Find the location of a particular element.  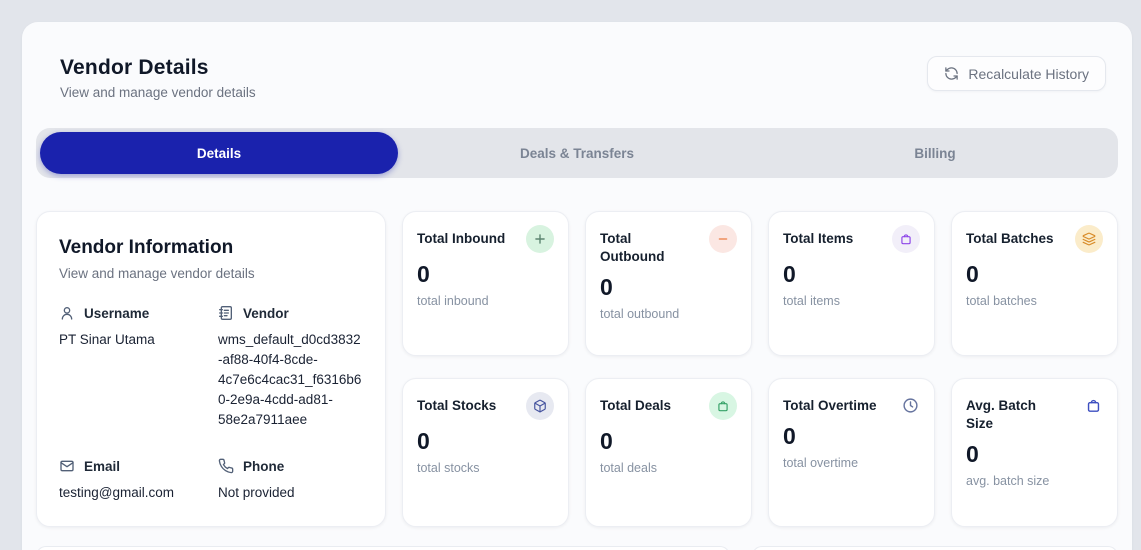

tab-details: Details is located at coordinates (219, 153).